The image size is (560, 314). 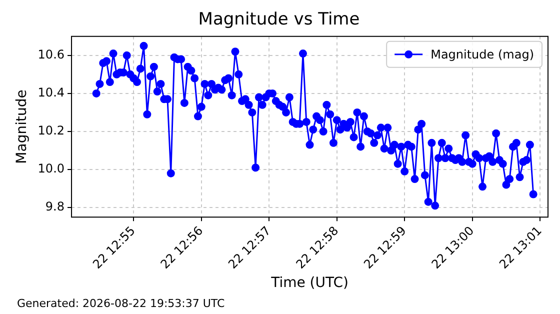 I want to click on y-tick-label: 10.4, so click(x=51, y=93).